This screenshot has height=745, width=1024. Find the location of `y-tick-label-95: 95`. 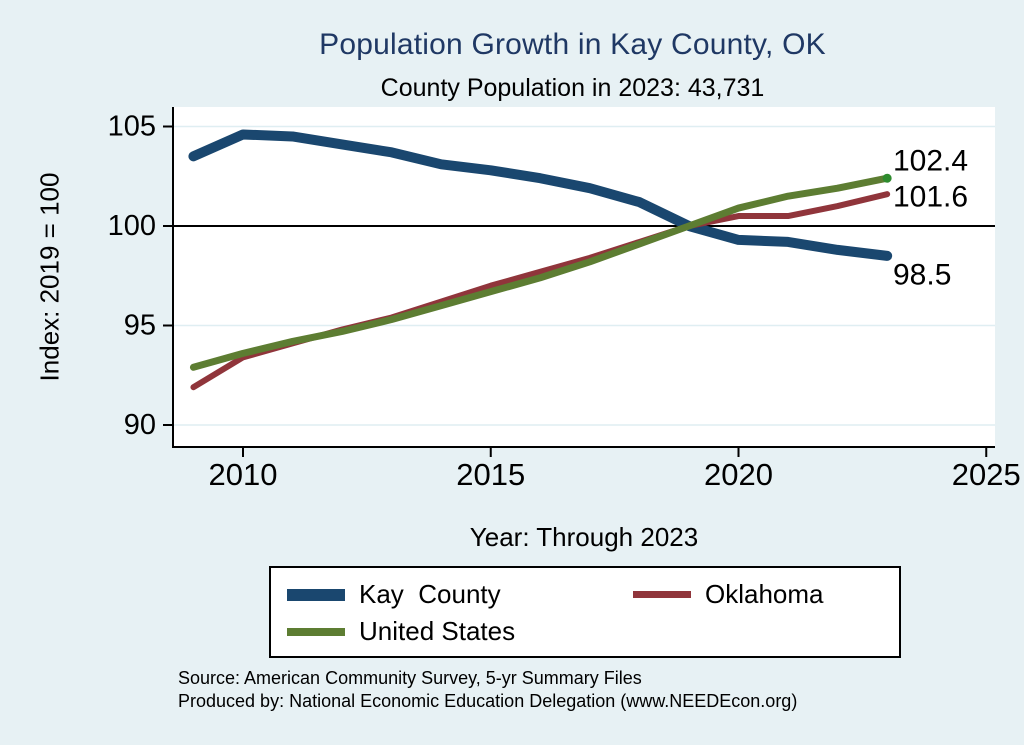

y-tick-label-95: 95 is located at coordinates (140, 326).